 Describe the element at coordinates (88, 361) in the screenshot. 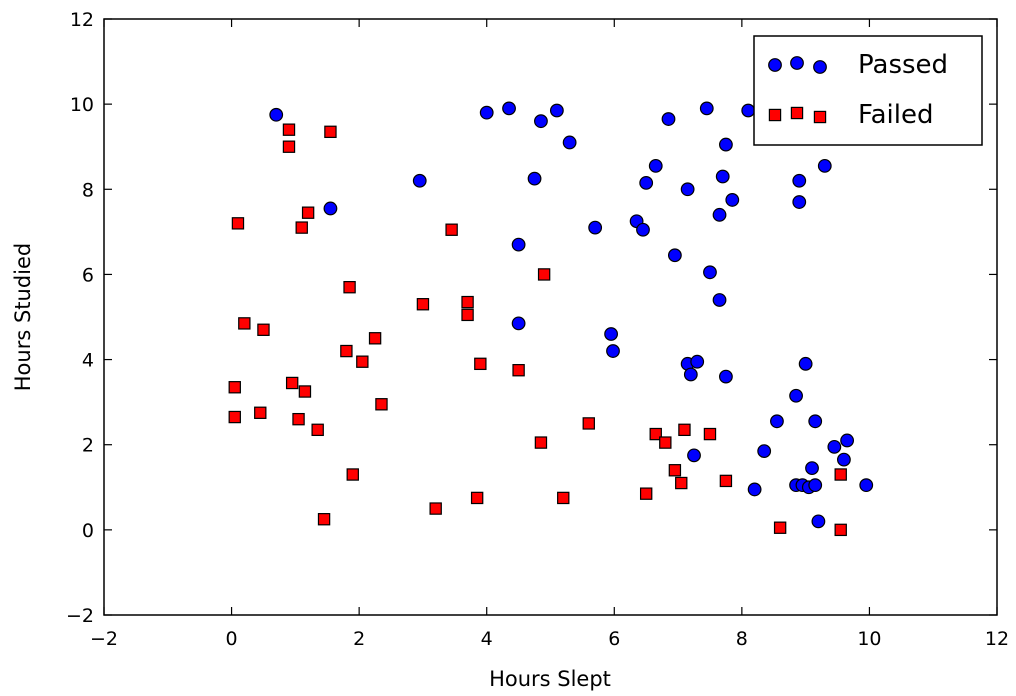

I see `y-tick-label: 4` at that location.